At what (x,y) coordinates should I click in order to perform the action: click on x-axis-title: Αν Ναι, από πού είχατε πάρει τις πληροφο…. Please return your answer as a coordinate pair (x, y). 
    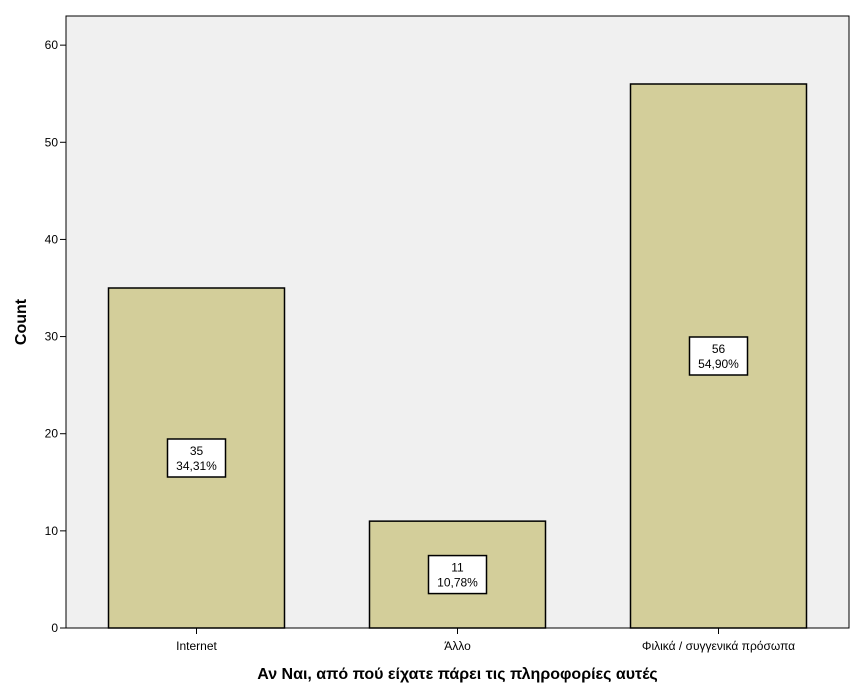
    Looking at the image, I should click on (457, 674).